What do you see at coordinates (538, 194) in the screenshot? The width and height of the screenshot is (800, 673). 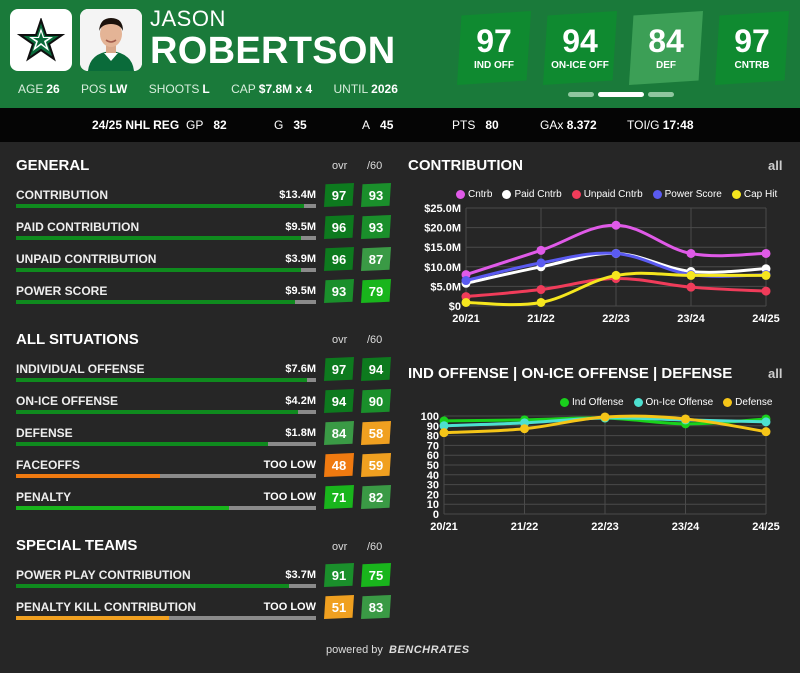 I see `legend-label: Paid Cntrb` at bounding box center [538, 194].